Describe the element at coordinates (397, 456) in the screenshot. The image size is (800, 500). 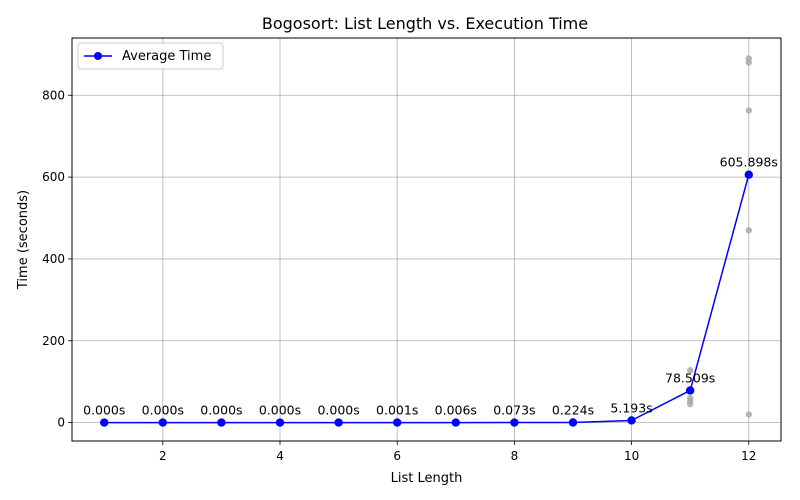
I see `x-tick-label: 6` at that location.